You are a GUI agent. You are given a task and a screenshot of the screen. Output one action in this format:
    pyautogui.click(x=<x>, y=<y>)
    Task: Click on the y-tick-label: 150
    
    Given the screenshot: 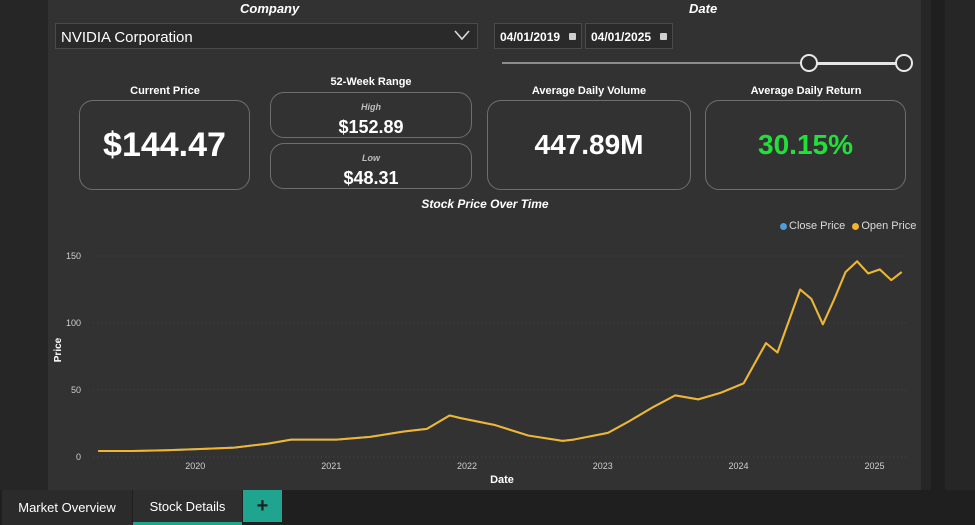 What is the action you would take?
    pyautogui.click(x=73, y=256)
    